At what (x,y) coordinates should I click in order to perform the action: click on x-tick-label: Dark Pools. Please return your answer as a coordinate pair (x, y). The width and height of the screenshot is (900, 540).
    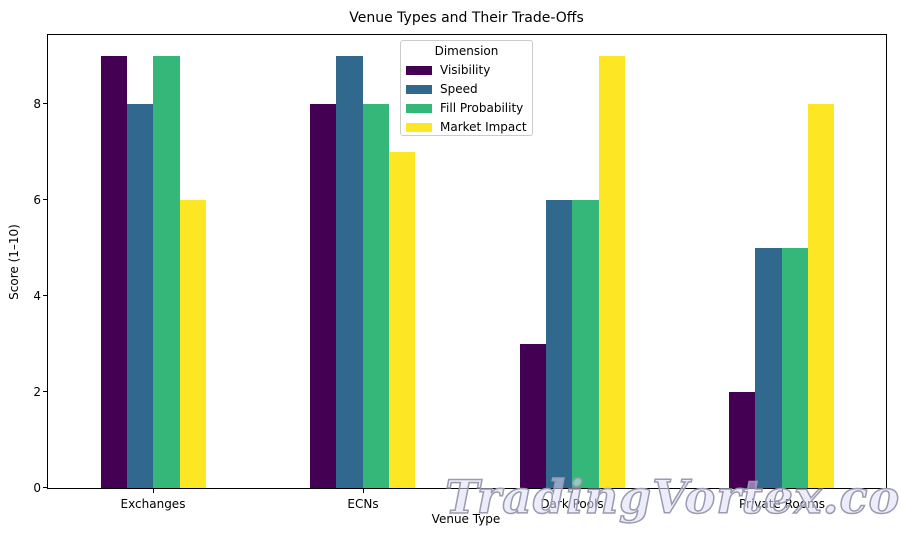
    Looking at the image, I should click on (572, 504).